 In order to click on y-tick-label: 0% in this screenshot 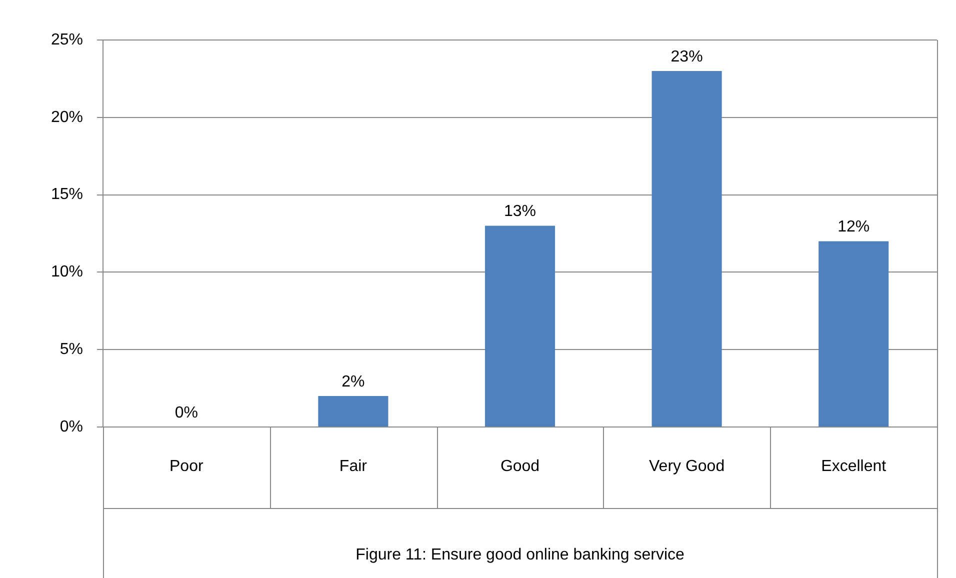, I will do `click(71, 427)`.